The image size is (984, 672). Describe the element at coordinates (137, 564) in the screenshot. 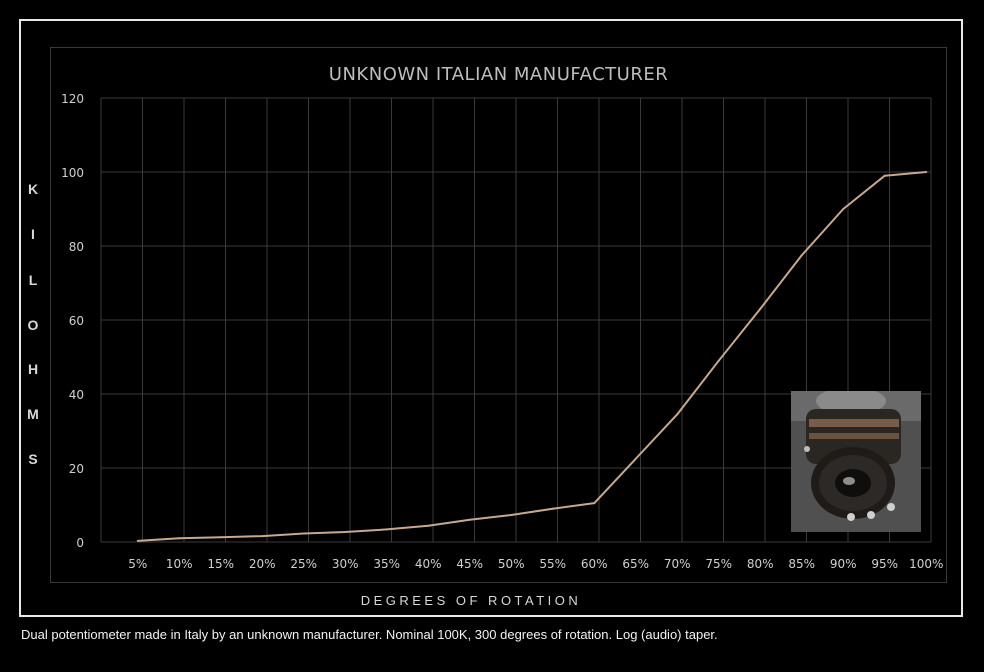

I see `x-tick-label: 5%` at that location.